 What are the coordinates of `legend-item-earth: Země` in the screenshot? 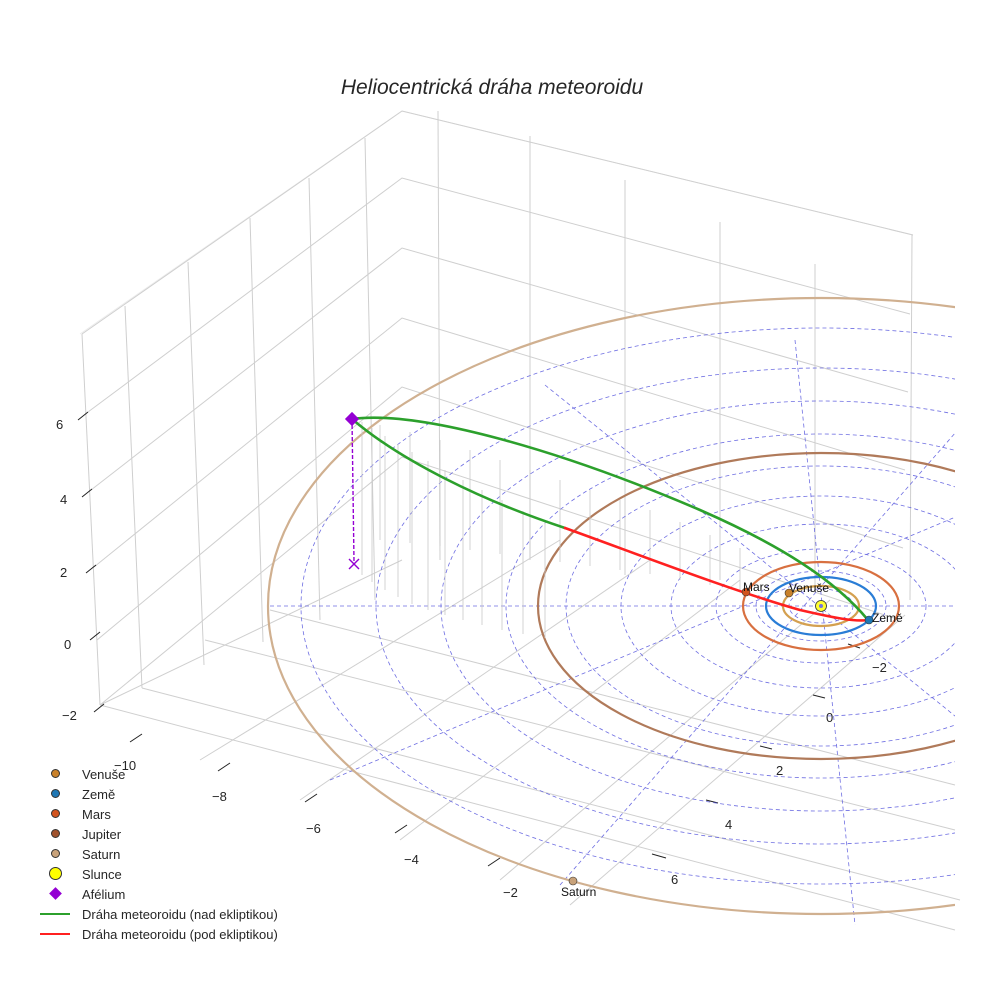 It's located at (157, 794).